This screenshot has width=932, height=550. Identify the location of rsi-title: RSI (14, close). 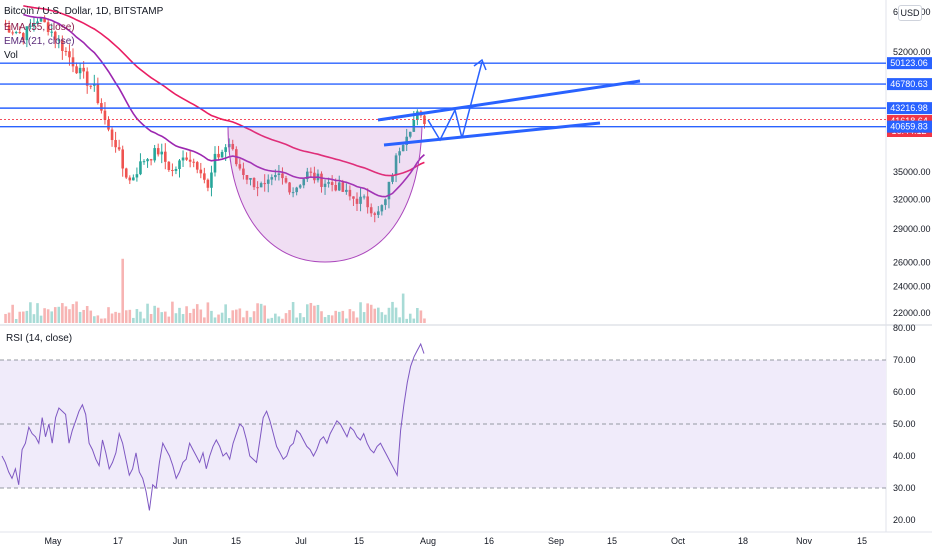
(39, 338).